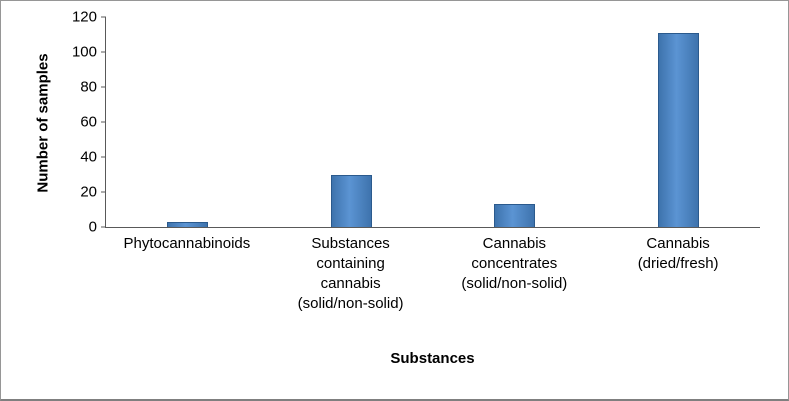 Image resolution: width=789 pixels, height=401 pixels. I want to click on y-tick-label: 60, so click(88, 122).